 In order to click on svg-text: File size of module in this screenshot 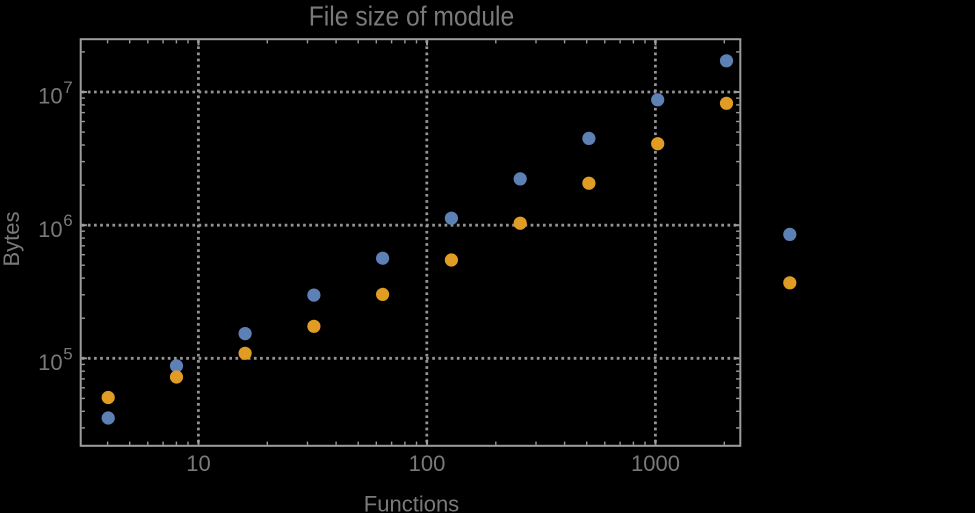, I will do `click(412, 16)`.